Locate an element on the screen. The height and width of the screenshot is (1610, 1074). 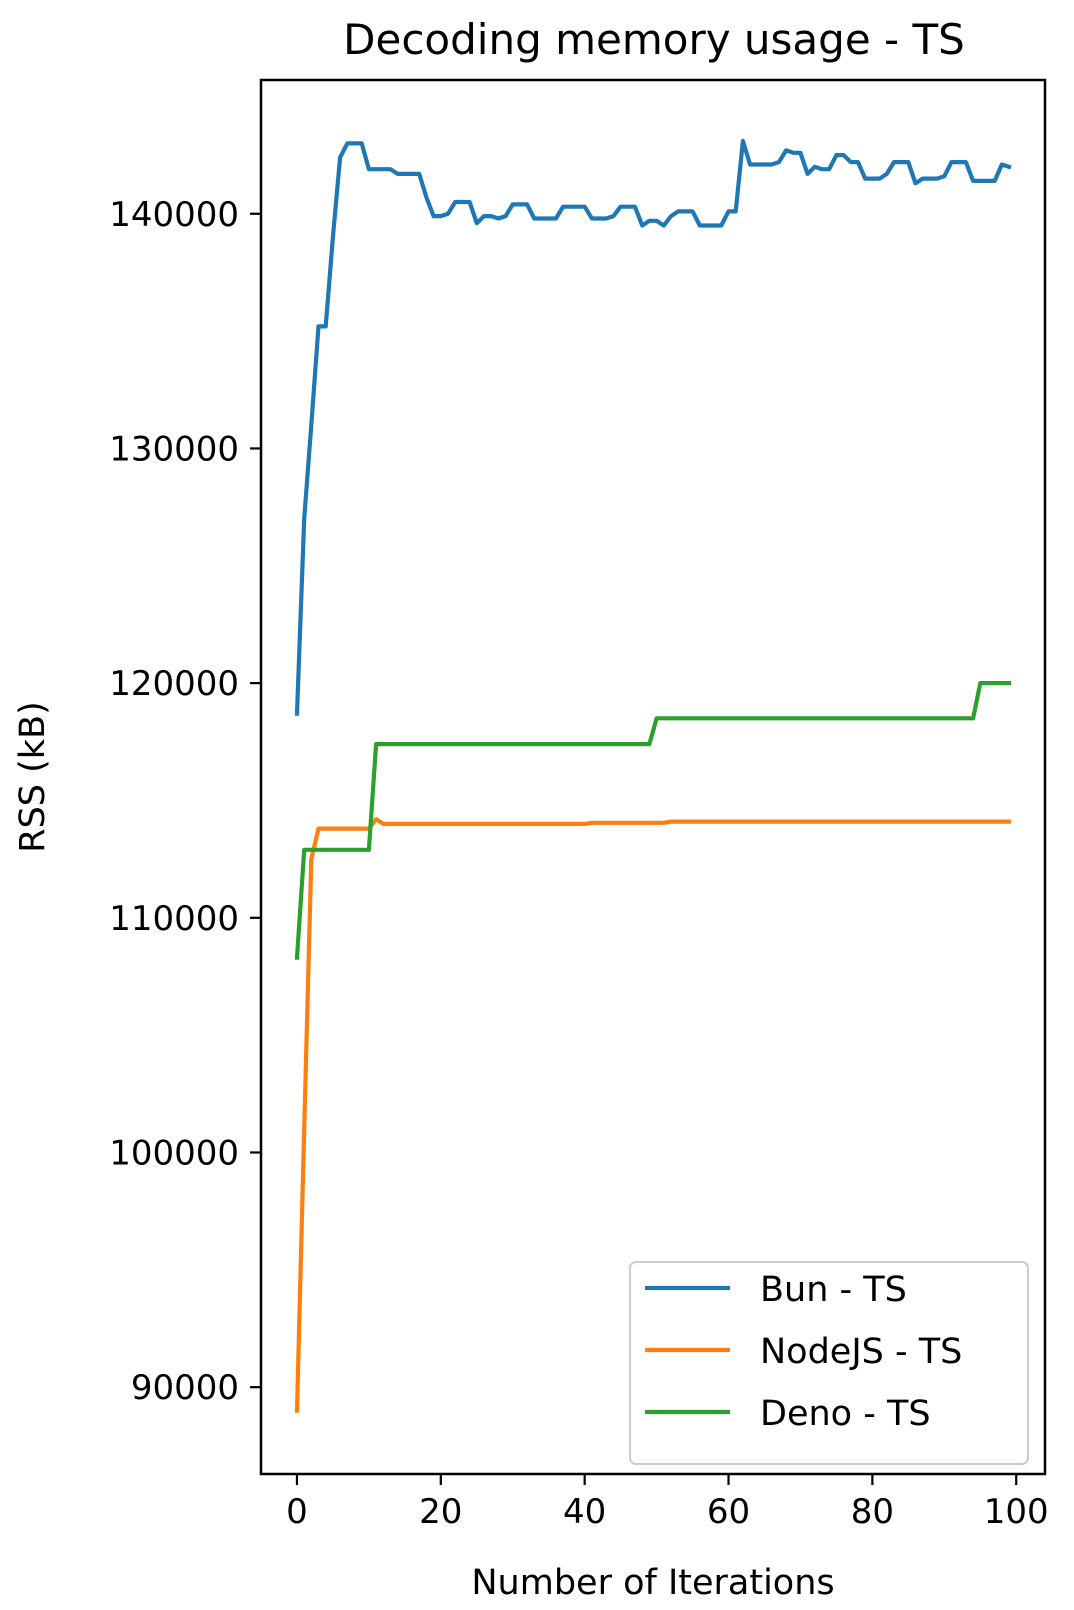
series-line is located at coordinates (653, 820).